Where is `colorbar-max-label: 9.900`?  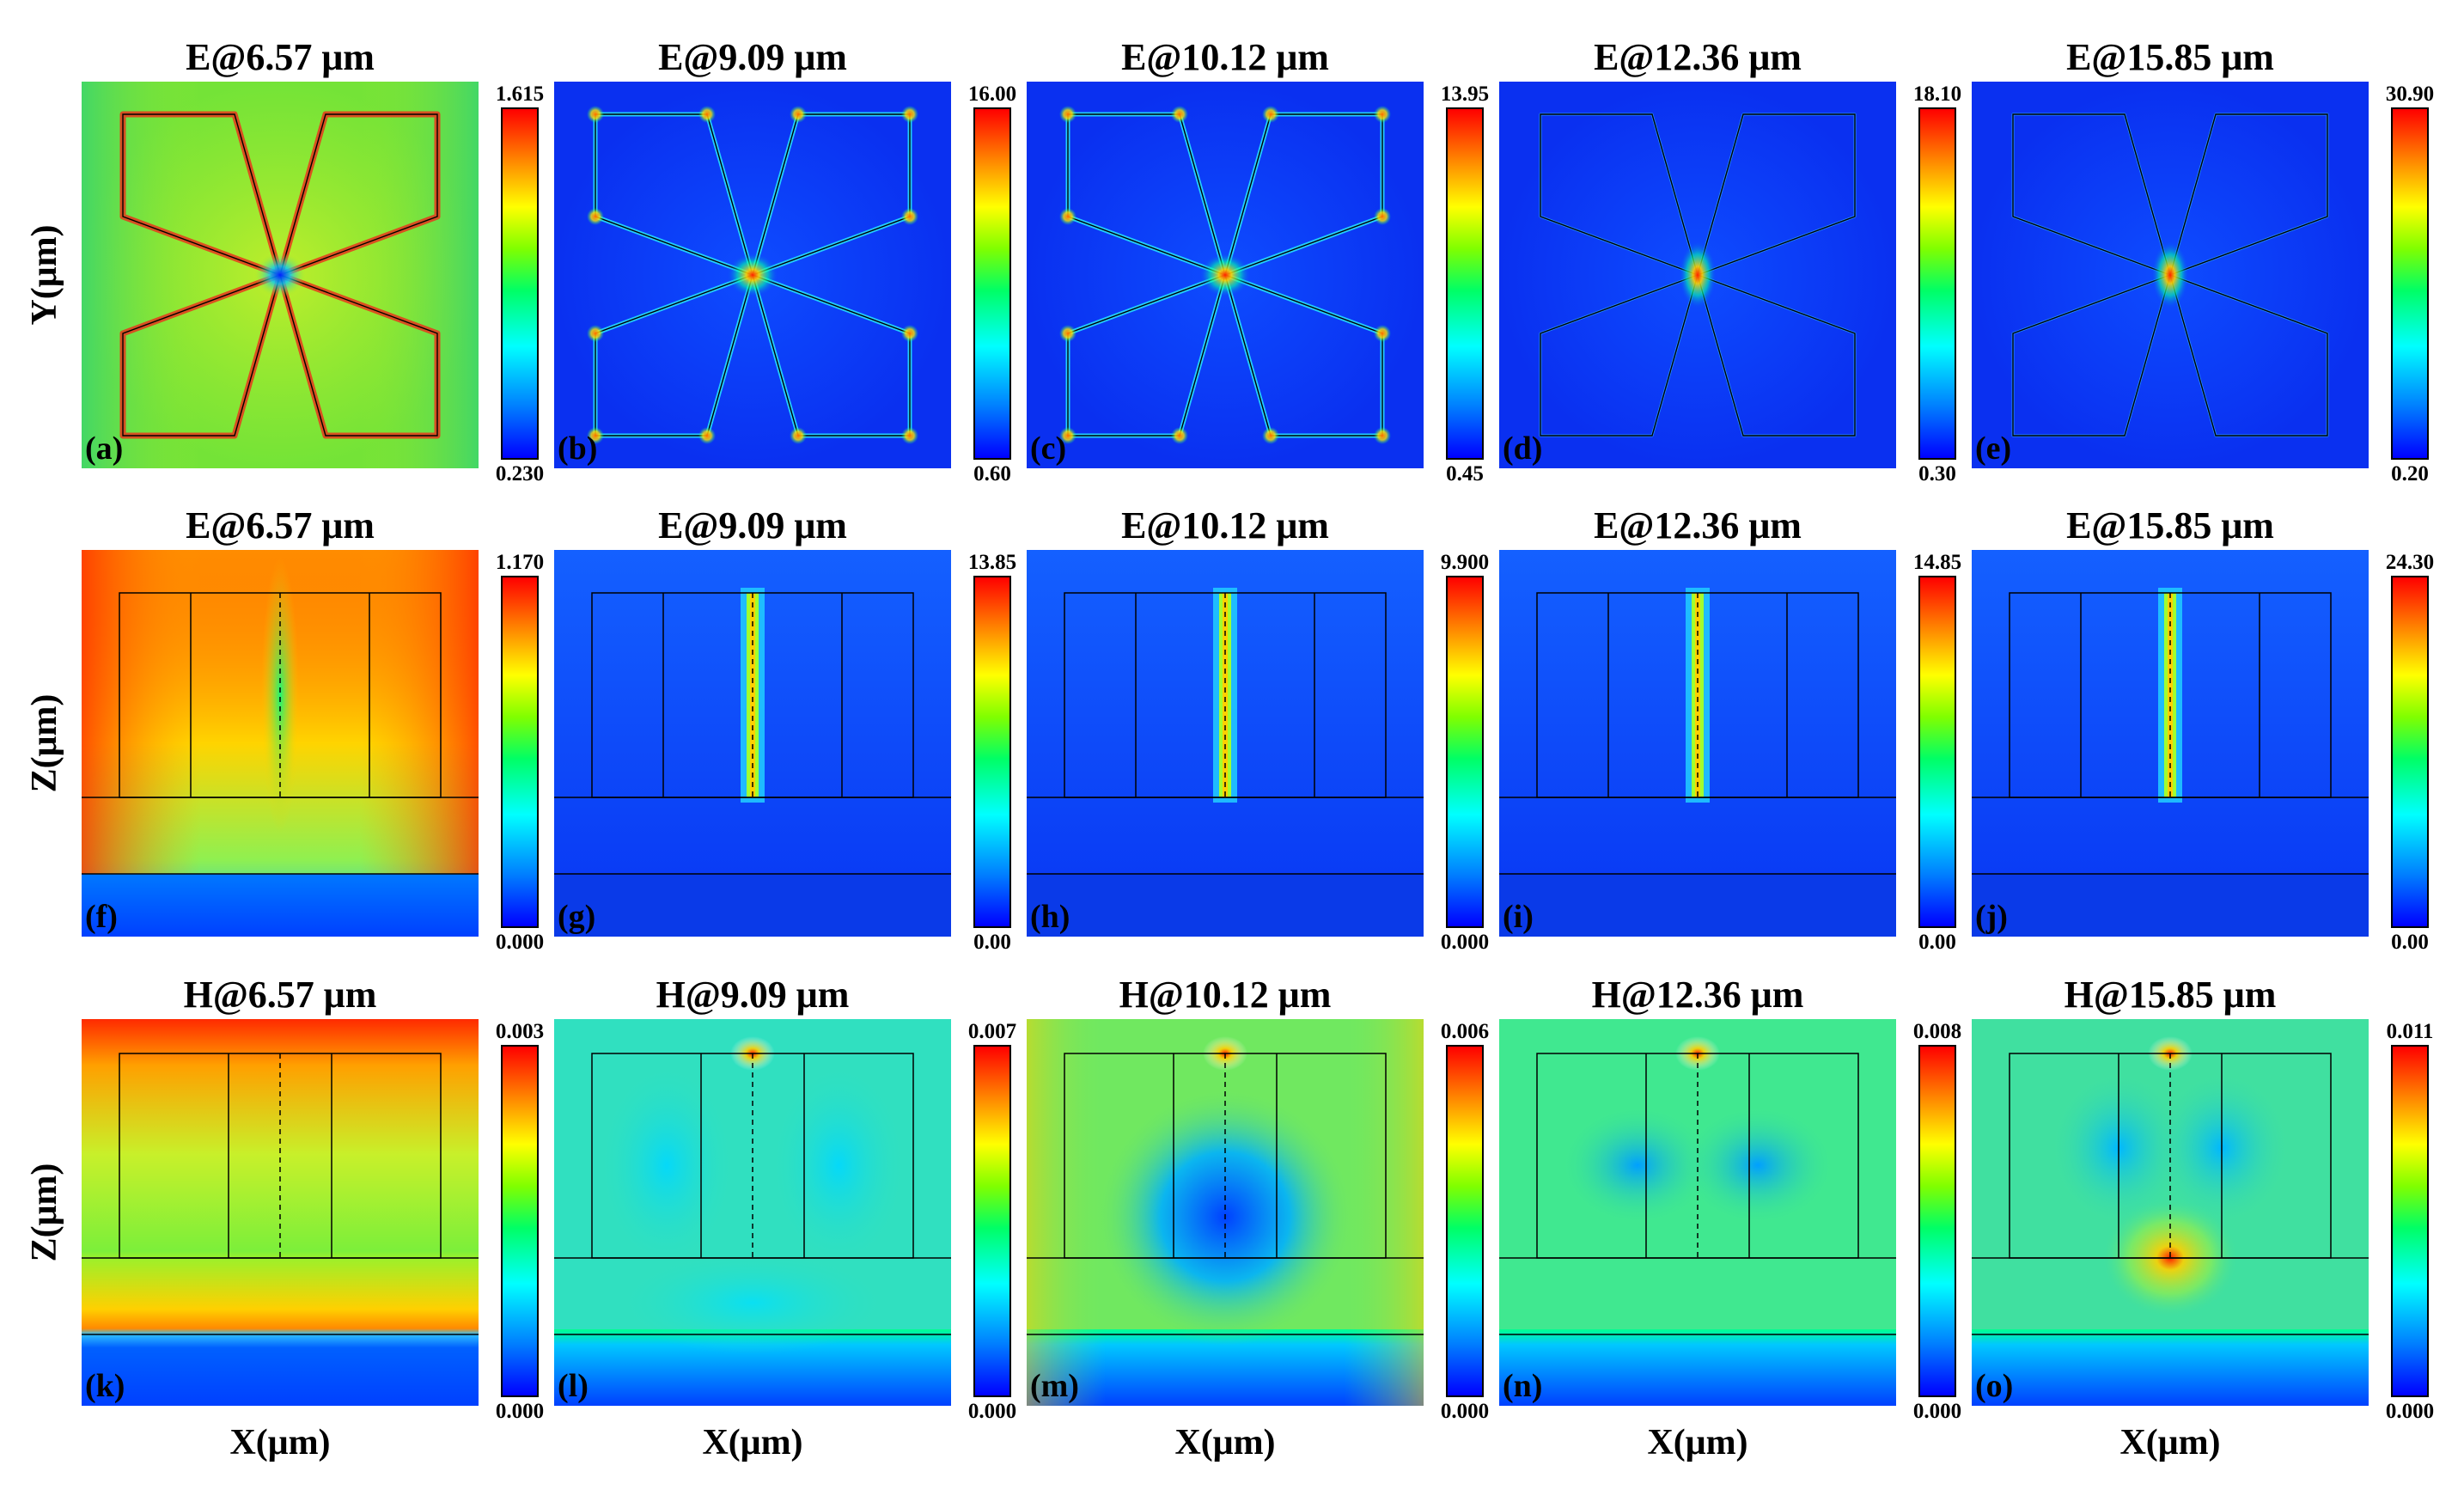
colorbar-max-label: 9.900 is located at coordinates (1465, 563).